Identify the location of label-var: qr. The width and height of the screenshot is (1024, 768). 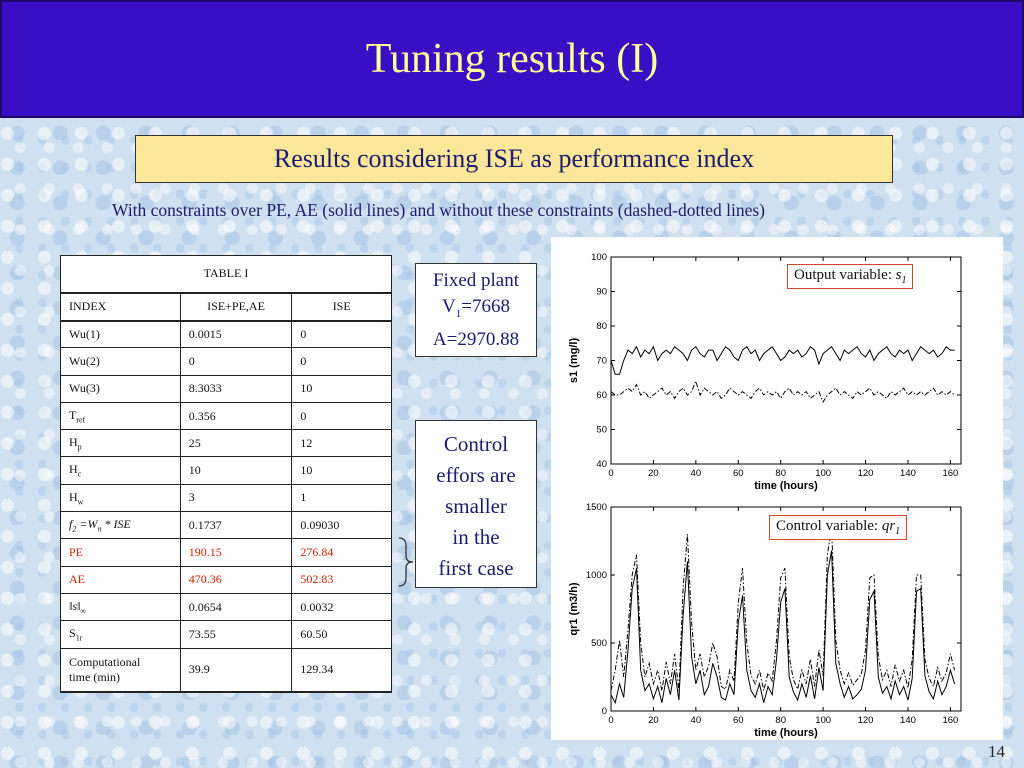
(888, 526).